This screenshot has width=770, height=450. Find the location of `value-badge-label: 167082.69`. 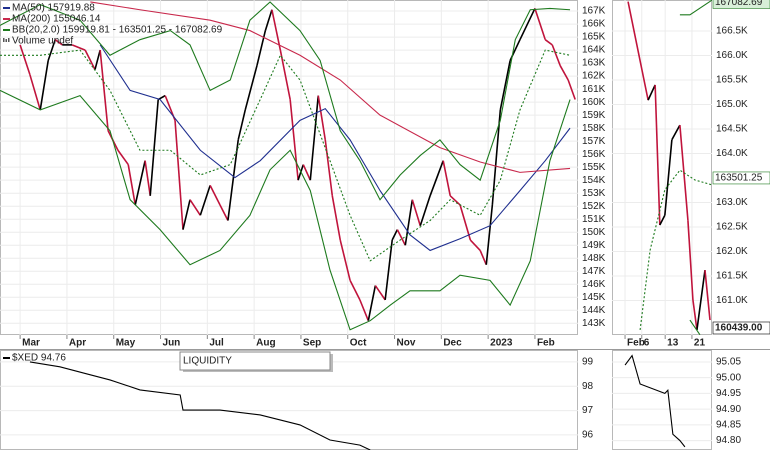

value-badge-label: 167082.69 is located at coordinates (739, 4).